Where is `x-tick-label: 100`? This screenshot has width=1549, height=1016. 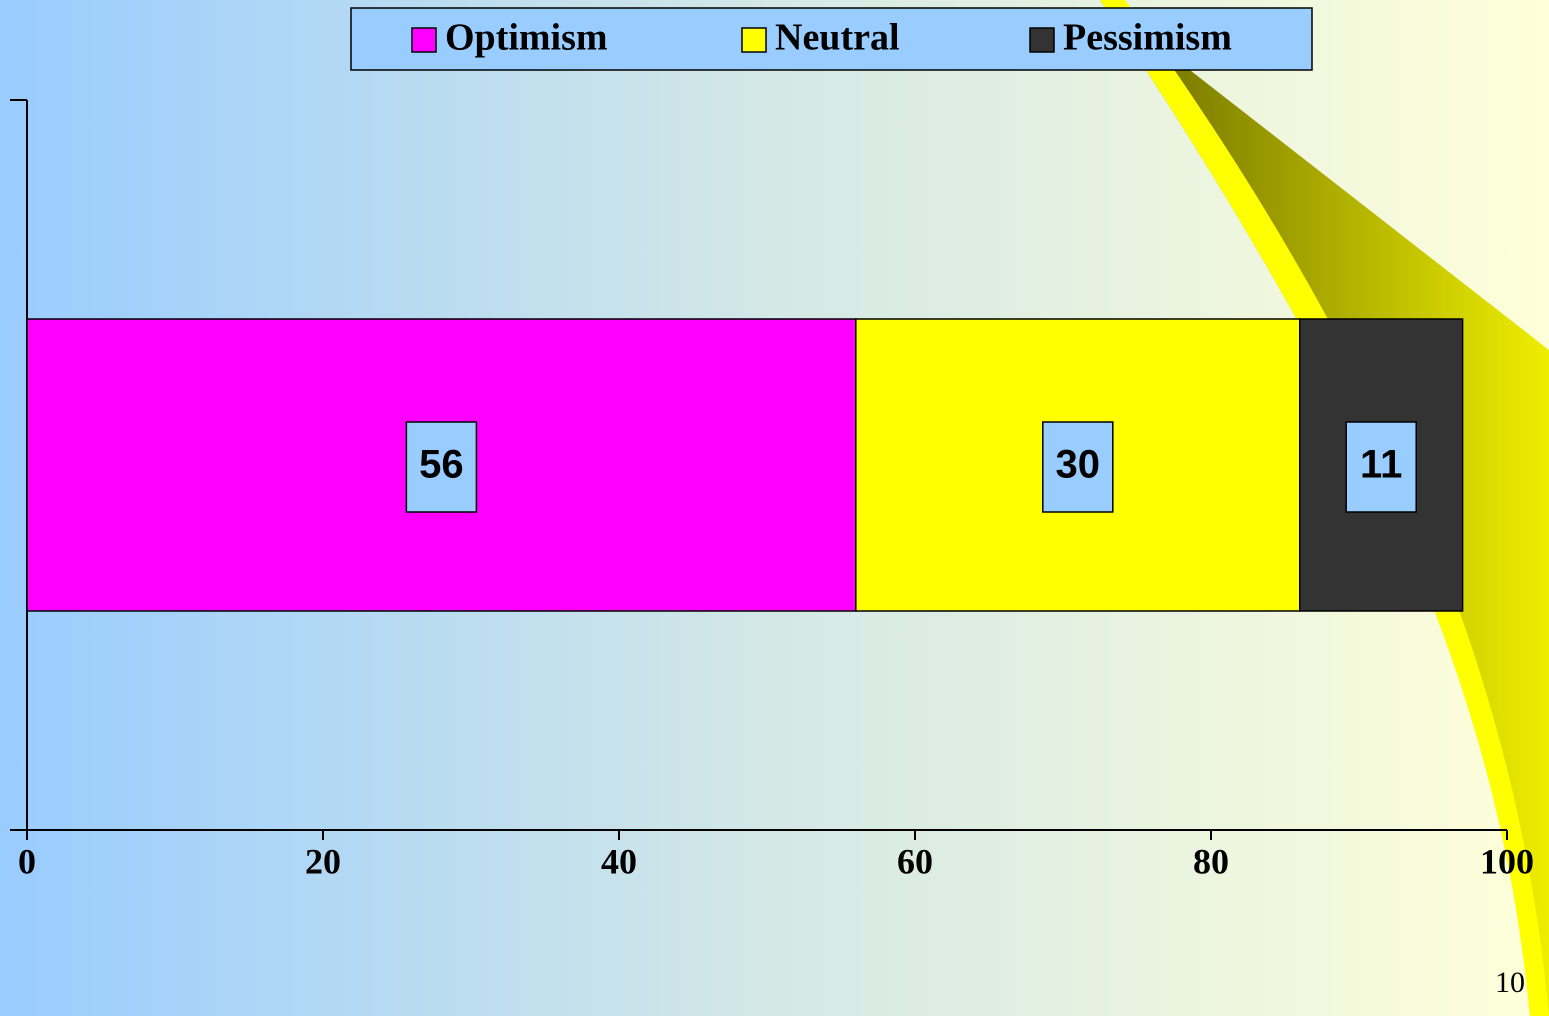
x-tick-label: 100 is located at coordinates (1507, 861).